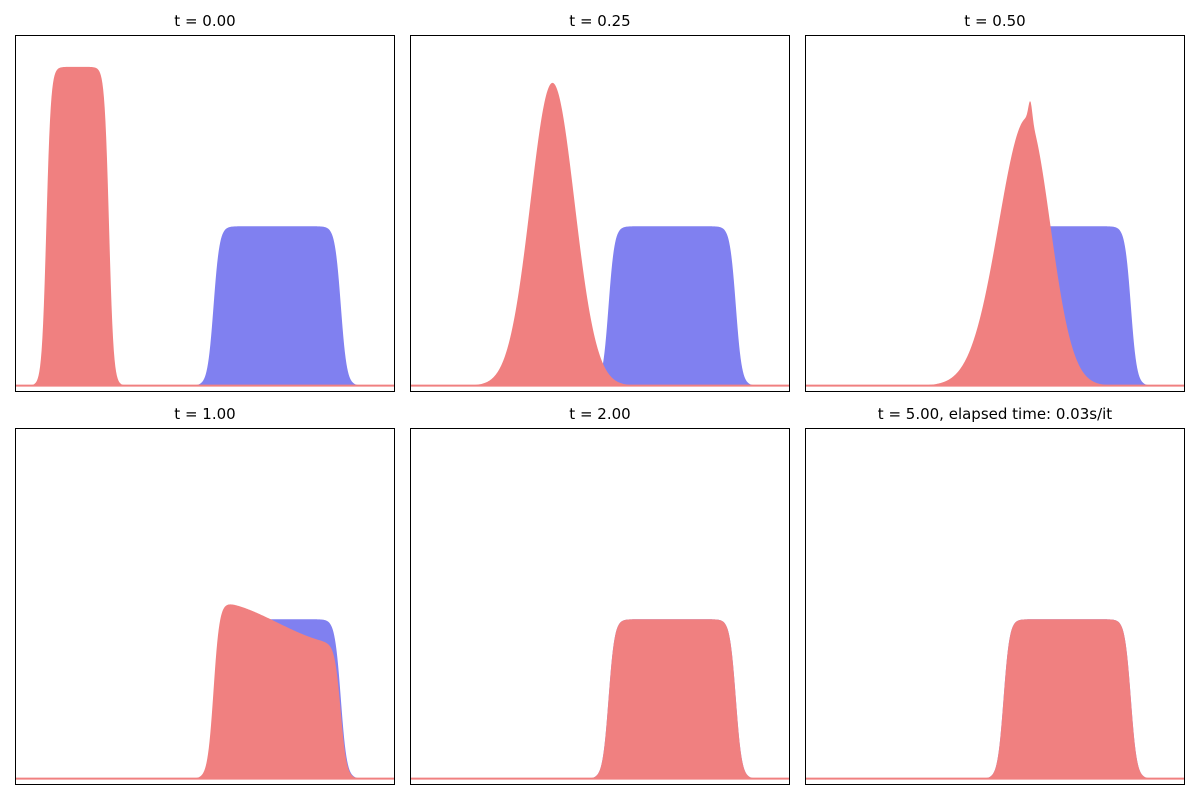  I want to click on series-initial-pulse, so click(205, 226).